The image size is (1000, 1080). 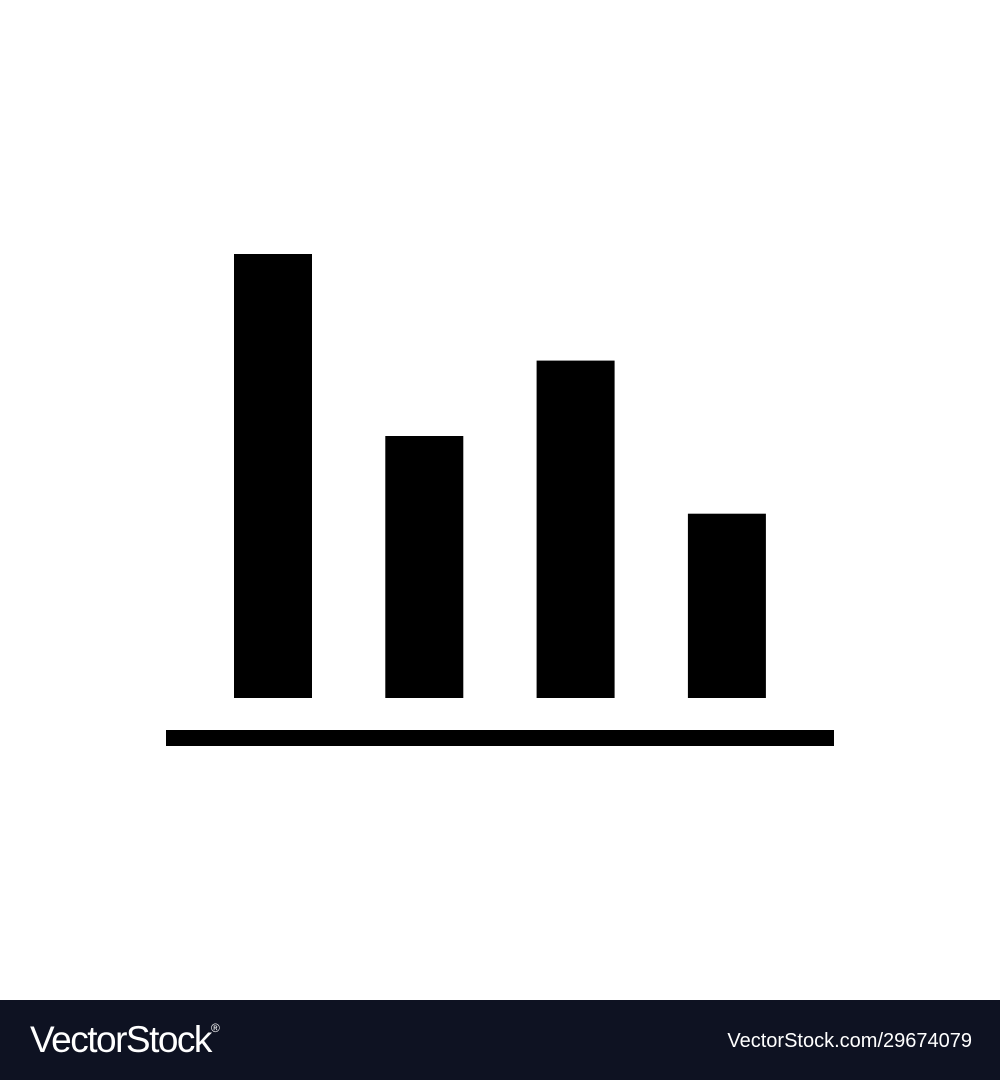 I want to click on brand-name: VectorStock, so click(x=121, y=1039).